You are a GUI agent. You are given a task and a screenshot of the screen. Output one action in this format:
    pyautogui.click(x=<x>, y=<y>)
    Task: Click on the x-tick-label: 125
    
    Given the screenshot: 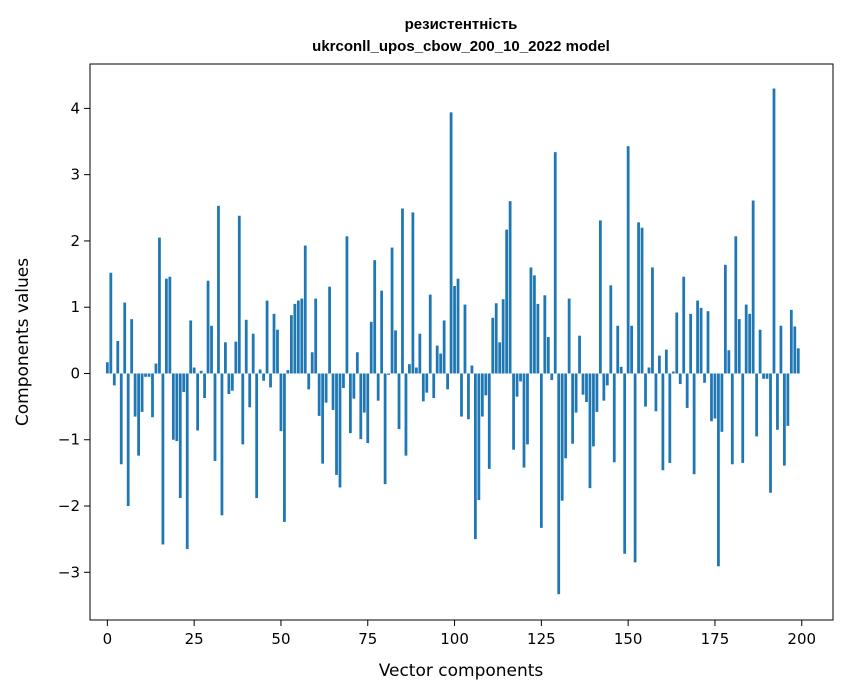 What is the action you would take?
    pyautogui.click(x=541, y=639)
    